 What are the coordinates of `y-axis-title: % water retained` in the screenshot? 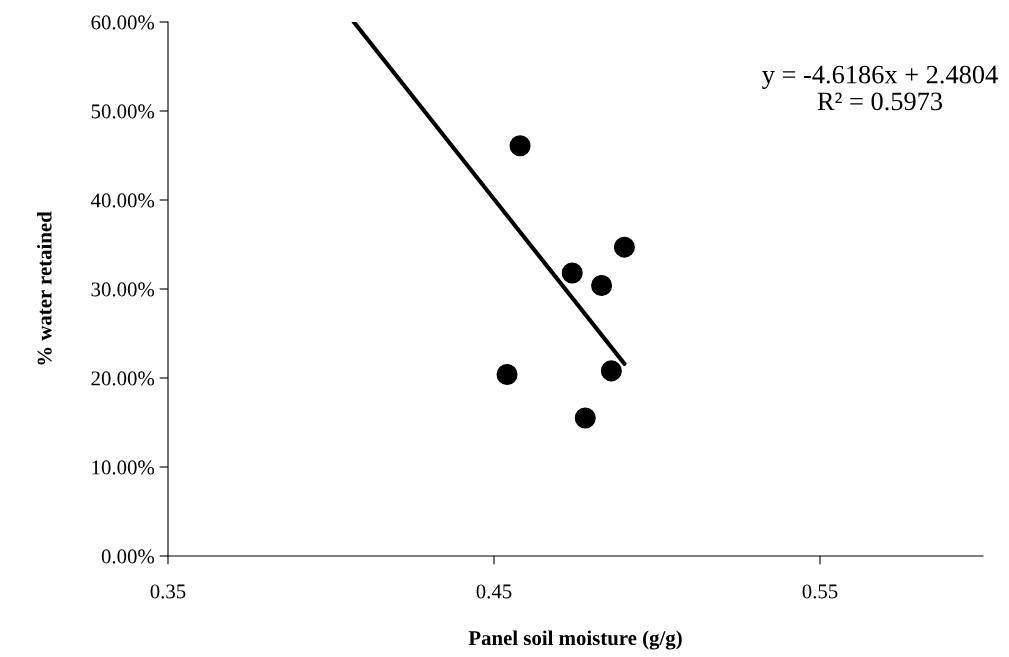 It's located at (44, 288).